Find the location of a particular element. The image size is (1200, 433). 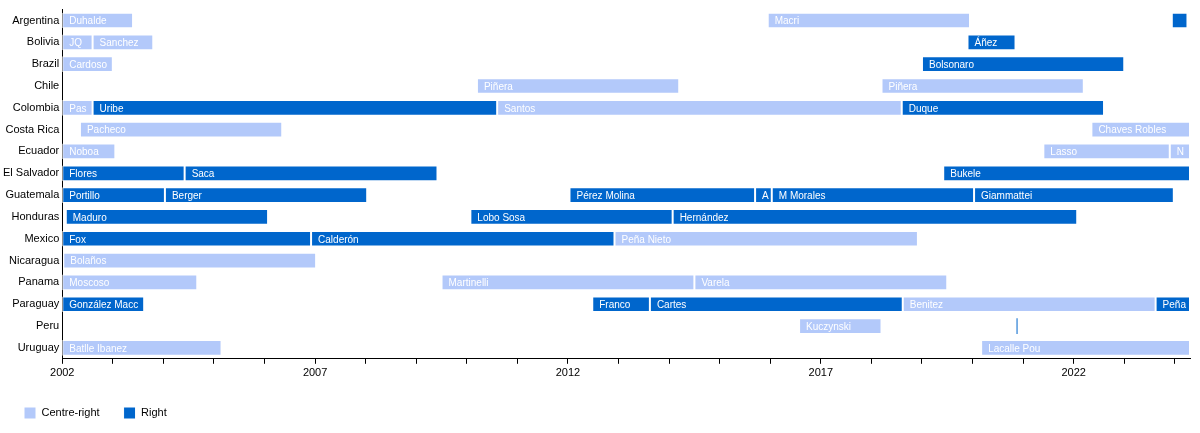

y-tick-label: Brazil is located at coordinates (45, 63).